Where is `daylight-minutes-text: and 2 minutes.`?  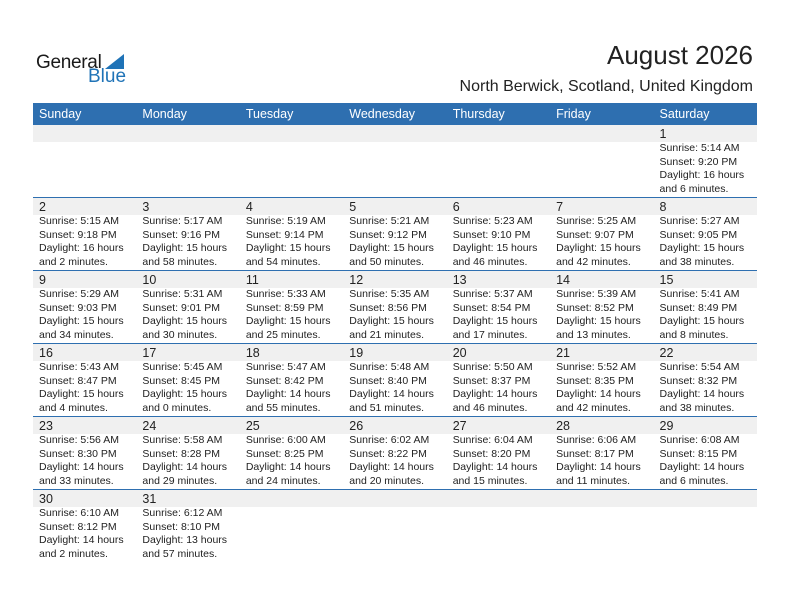 daylight-minutes-text: and 2 minutes. is located at coordinates (73, 553).